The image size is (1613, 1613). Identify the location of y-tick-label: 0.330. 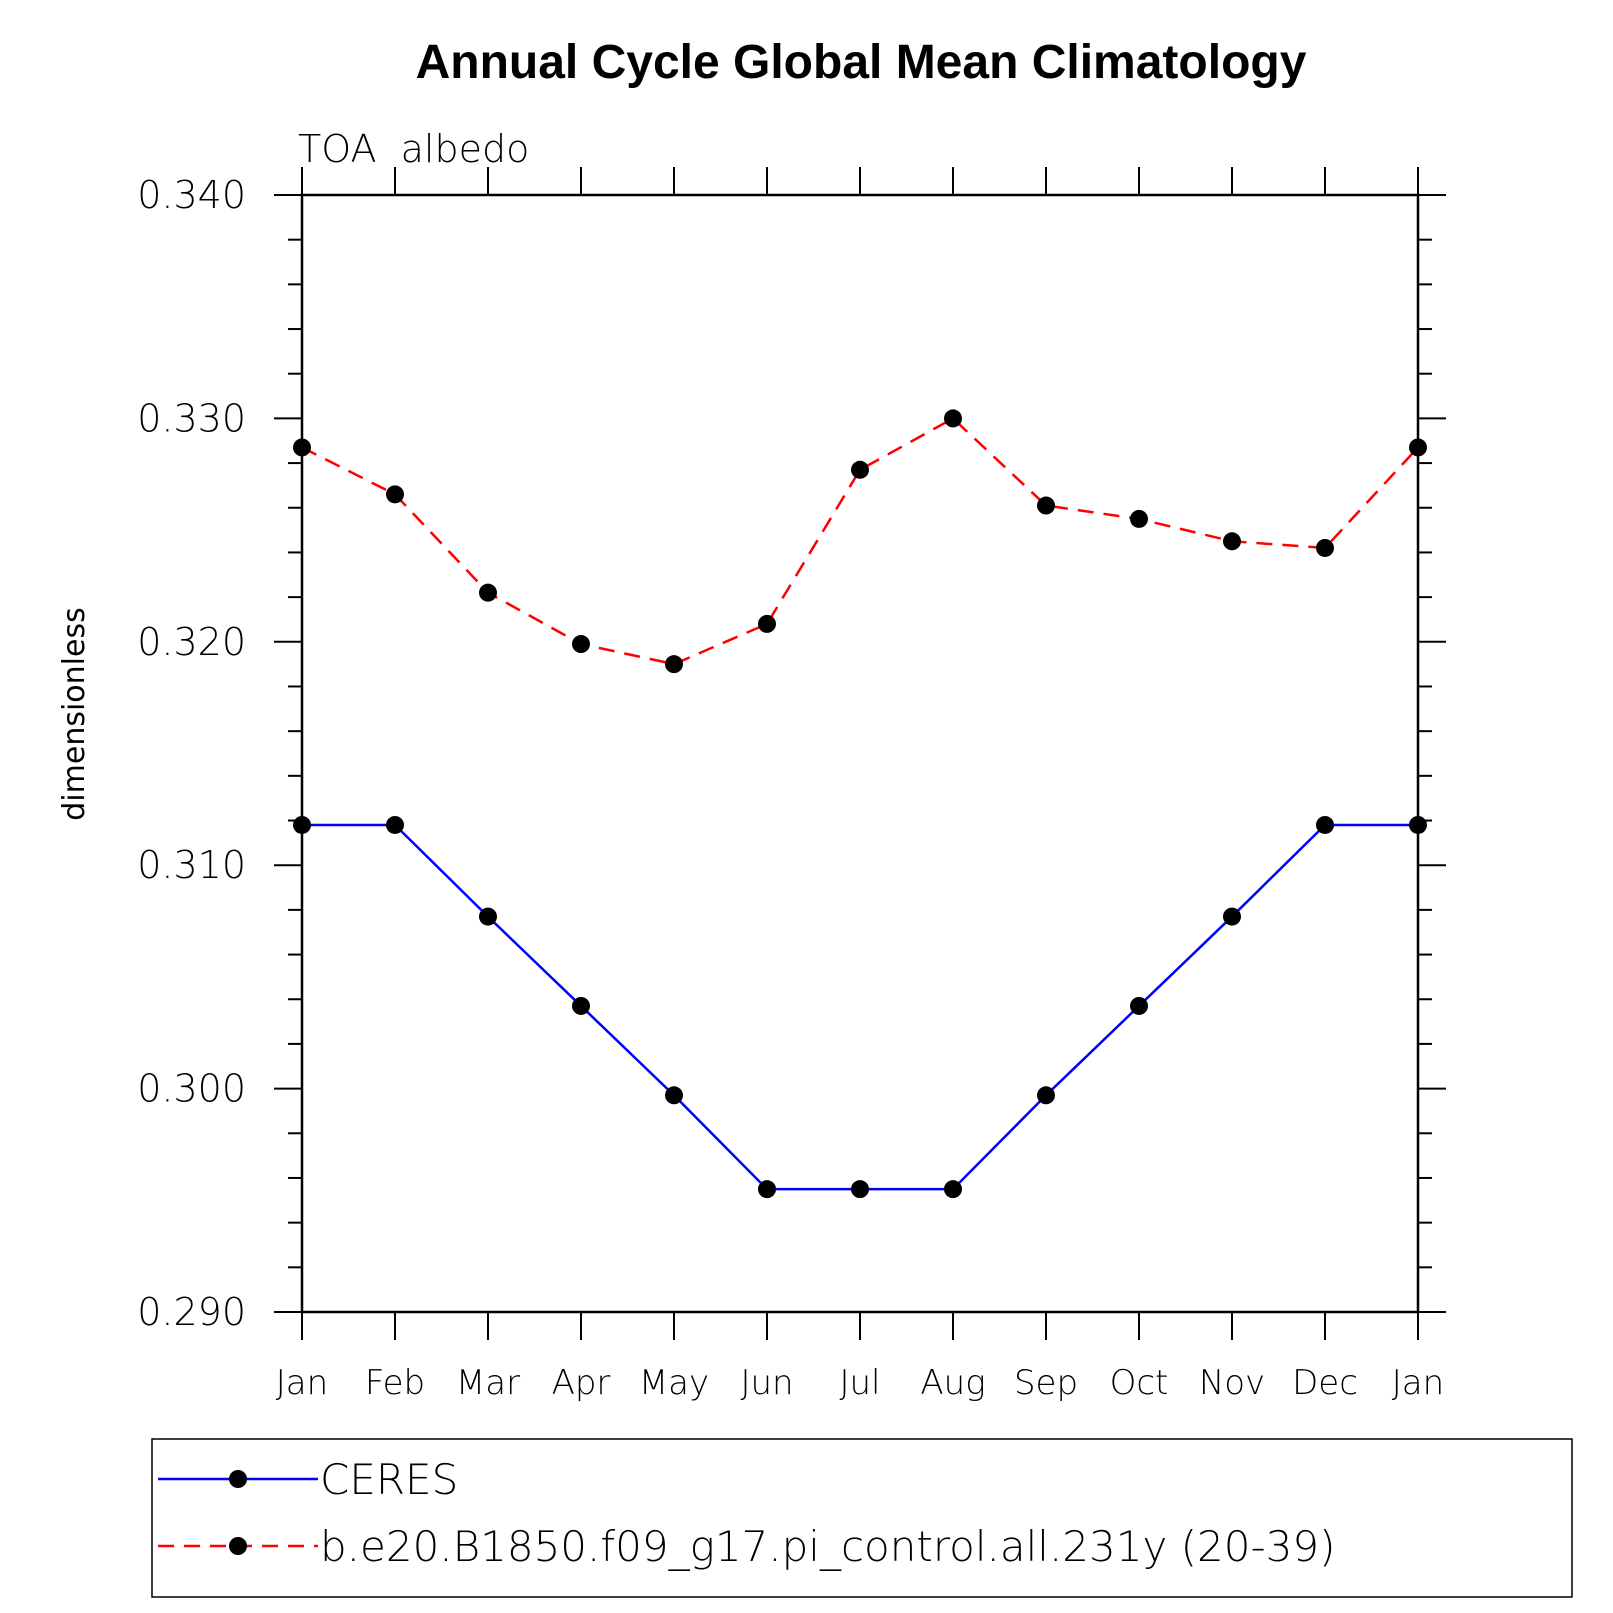
(191, 418).